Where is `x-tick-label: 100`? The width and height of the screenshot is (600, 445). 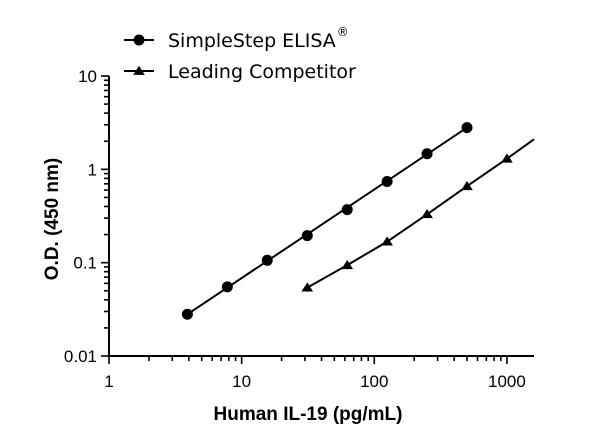
x-tick-label: 100 is located at coordinates (374, 381).